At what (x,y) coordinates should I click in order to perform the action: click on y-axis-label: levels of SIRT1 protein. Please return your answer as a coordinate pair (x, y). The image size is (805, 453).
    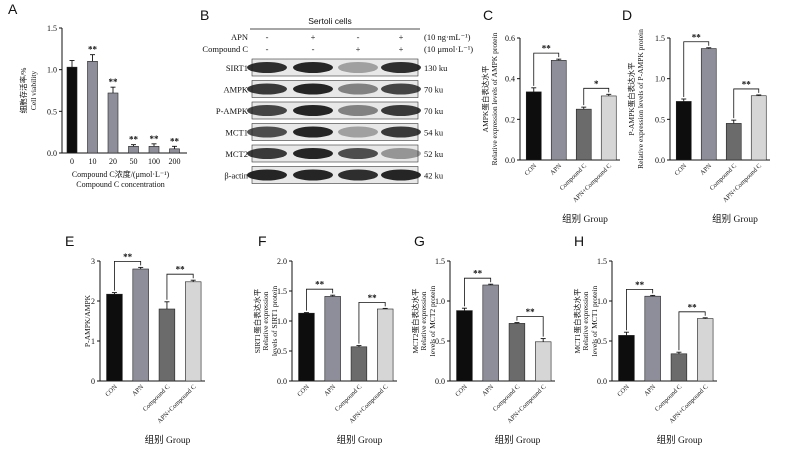
    Looking at the image, I should click on (274, 321).